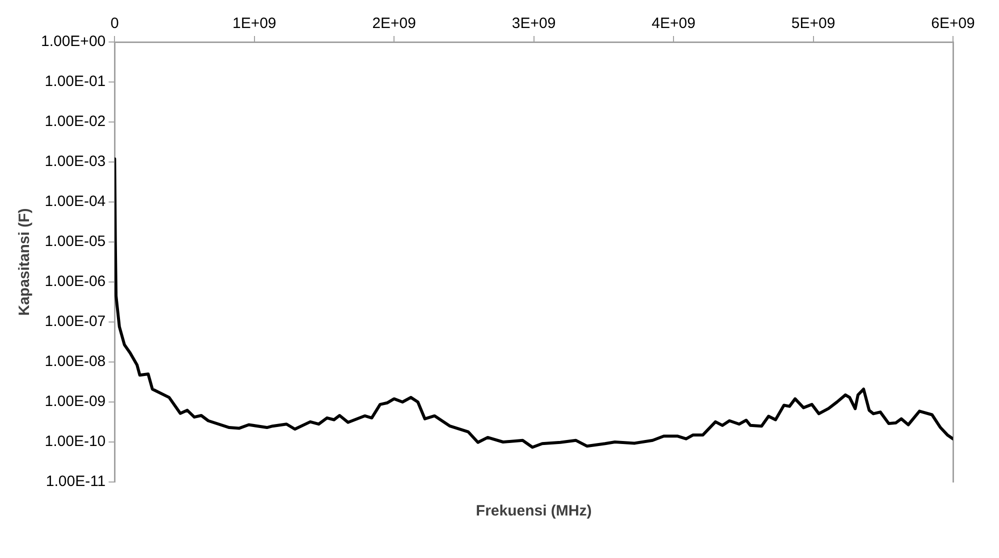 The height and width of the screenshot is (558, 999). I want to click on x-axis-title: Frekuensi (MHz), so click(534, 511).